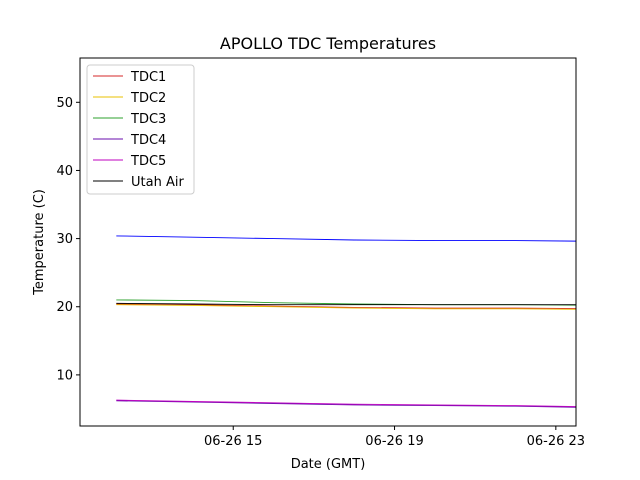  Describe the element at coordinates (140, 129) in the screenshot. I see `legend: TDC1 TDC2 TDC3 TDC4 TDC5 Utah Air` at that location.